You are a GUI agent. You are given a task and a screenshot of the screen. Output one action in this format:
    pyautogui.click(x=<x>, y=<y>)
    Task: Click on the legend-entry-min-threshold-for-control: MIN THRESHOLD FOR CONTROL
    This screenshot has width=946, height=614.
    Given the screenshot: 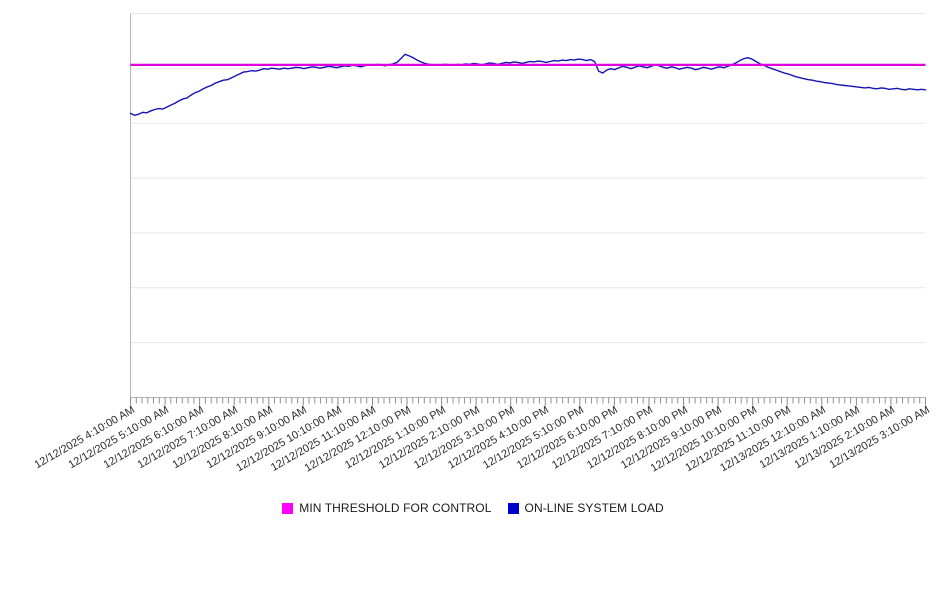 What is the action you would take?
    pyautogui.click(x=386, y=508)
    